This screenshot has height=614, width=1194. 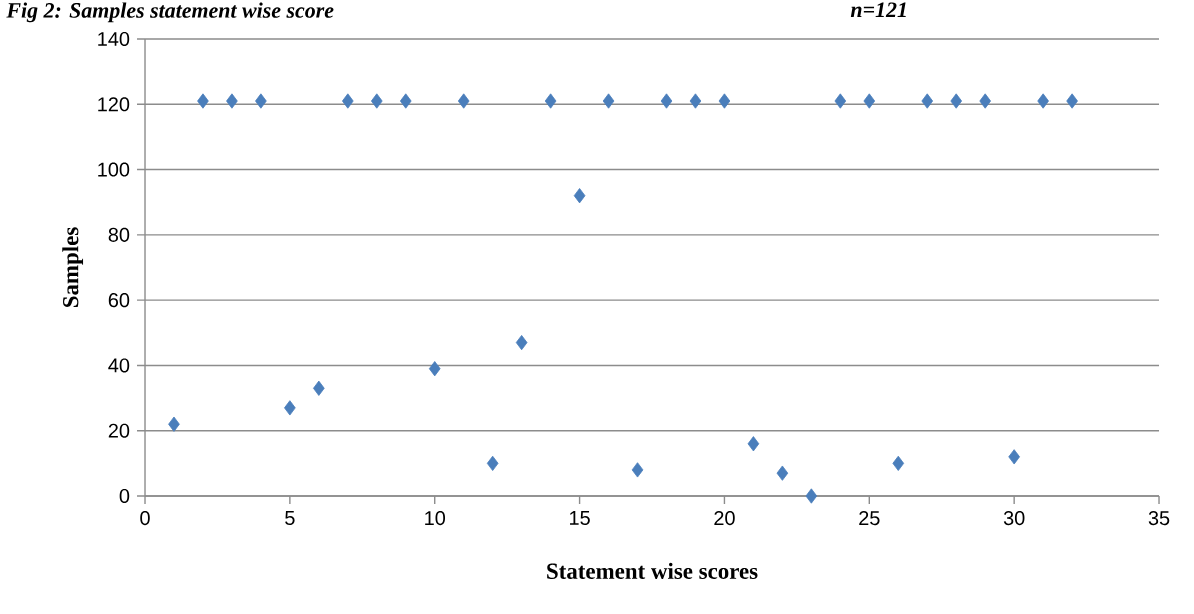 I want to click on x-axis-title: Statement wise scores, so click(x=652, y=570).